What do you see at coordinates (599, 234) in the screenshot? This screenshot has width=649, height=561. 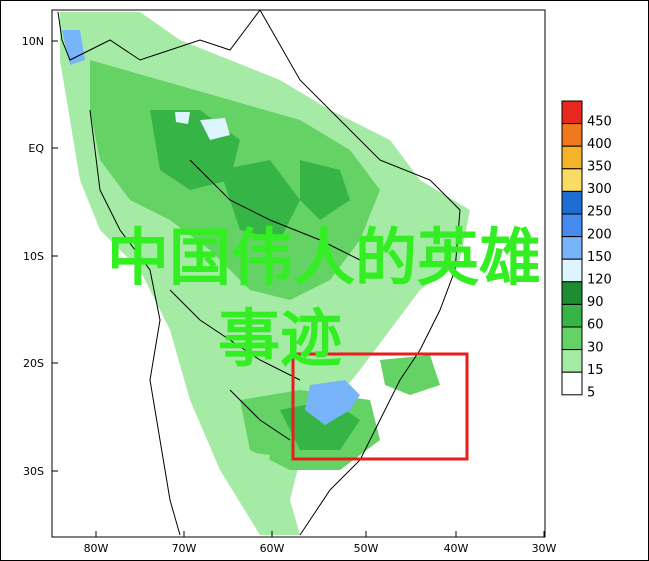 I see `colorbar-label: 200` at bounding box center [599, 234].